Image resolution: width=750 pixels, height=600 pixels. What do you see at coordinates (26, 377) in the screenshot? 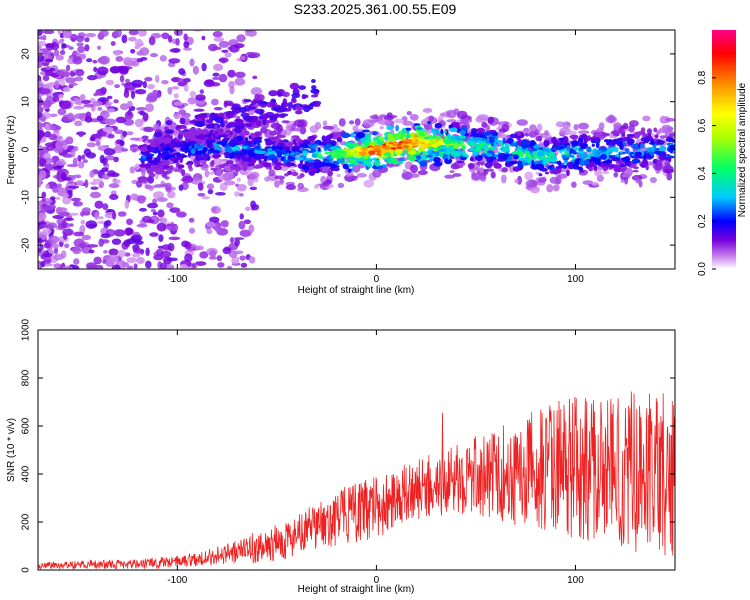
I see `snr-y-tick-label: 800` at bounding box center [26, 377].